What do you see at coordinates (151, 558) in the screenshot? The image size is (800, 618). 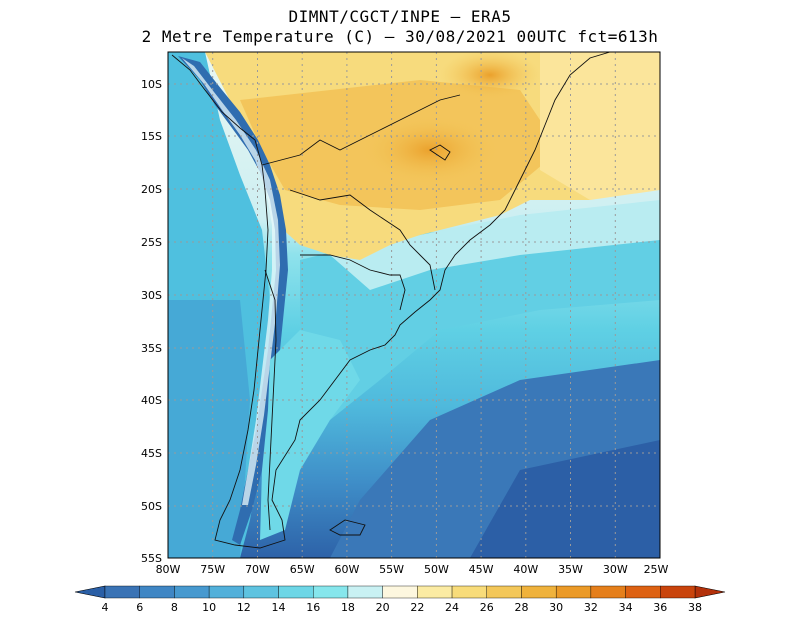 I see `lat-tick-label: 55S` at bounding box center [151, 558].